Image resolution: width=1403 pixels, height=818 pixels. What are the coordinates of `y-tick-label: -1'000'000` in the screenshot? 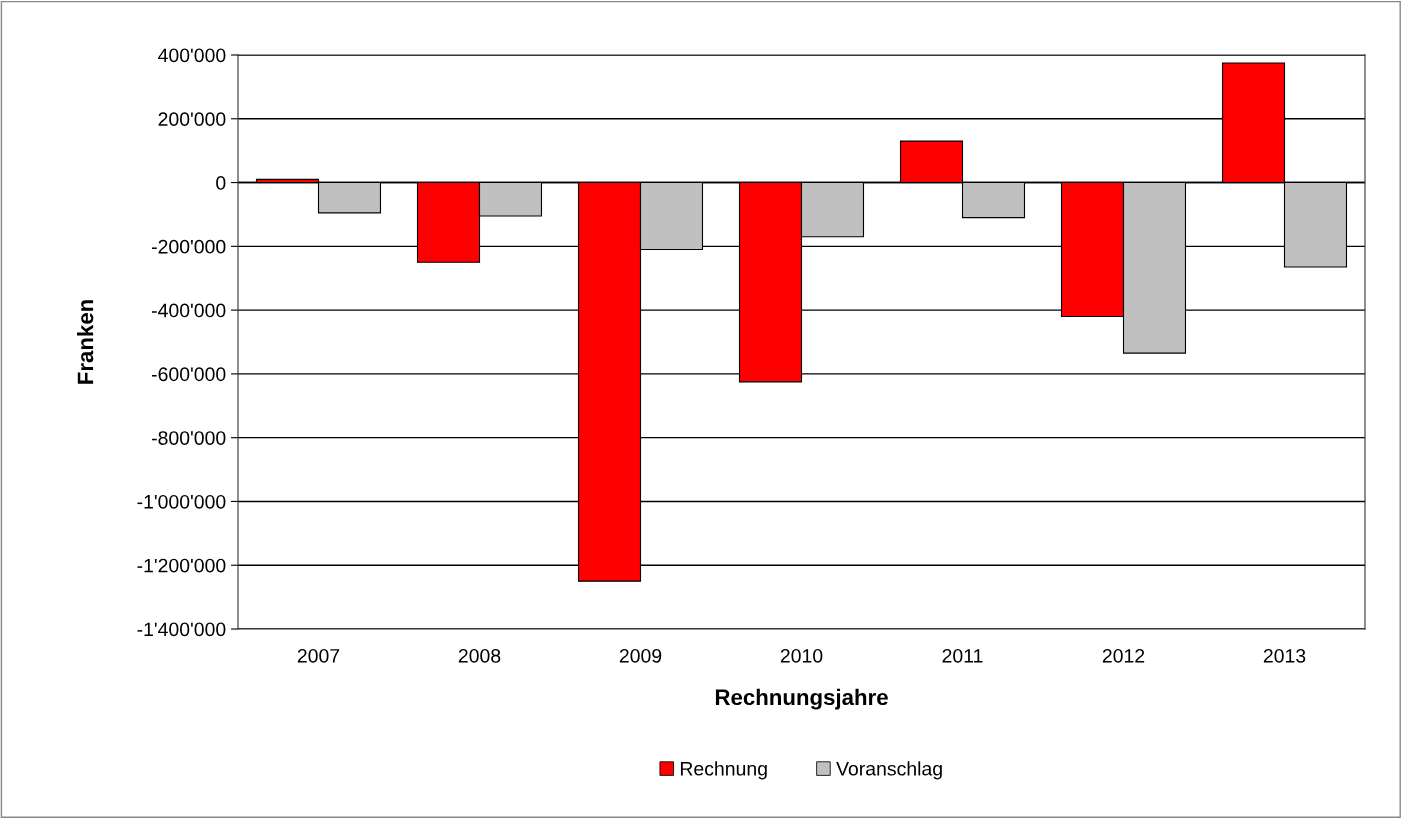 It's located at (181, 501).